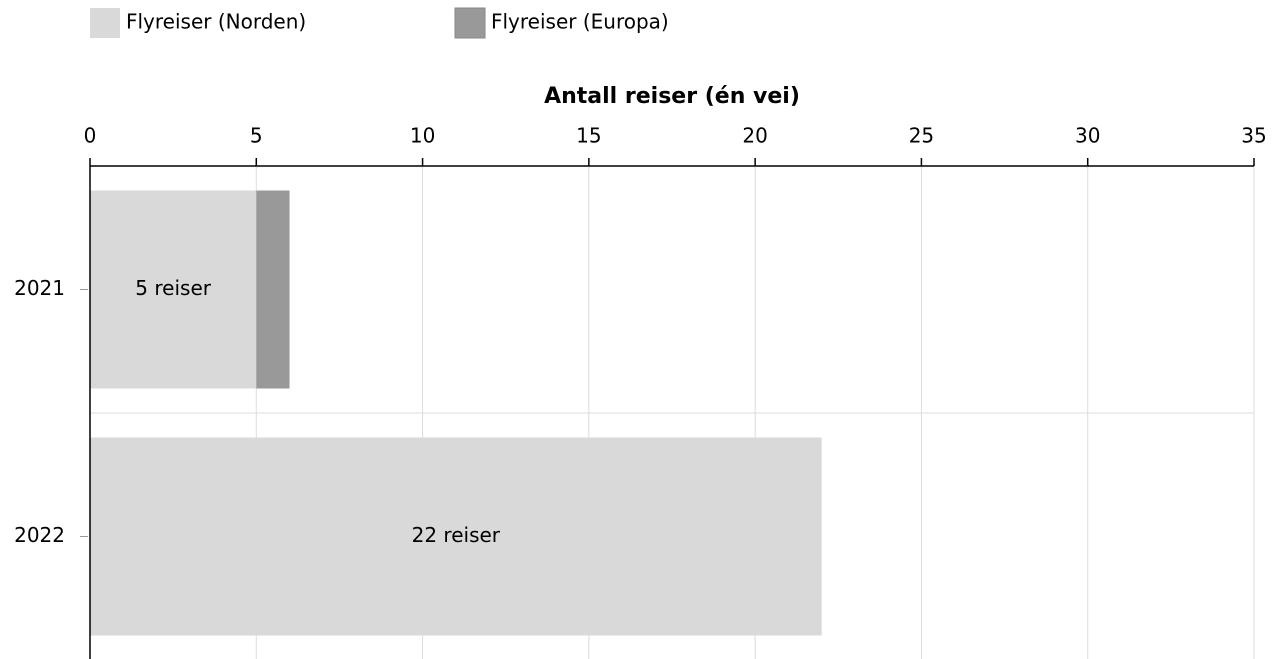  What do you see at coordinates (90, 136) in the screenshot?
I see `x-tick-label: 0` at bounding box center [90, 136].